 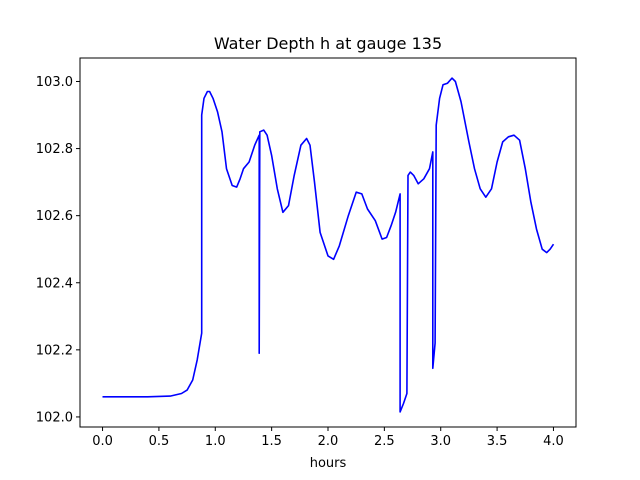 What do you see at coordinates (102, 441) in the screenshot?
I see `x-tick-label: 0.0` at bounding box center [102, 441].